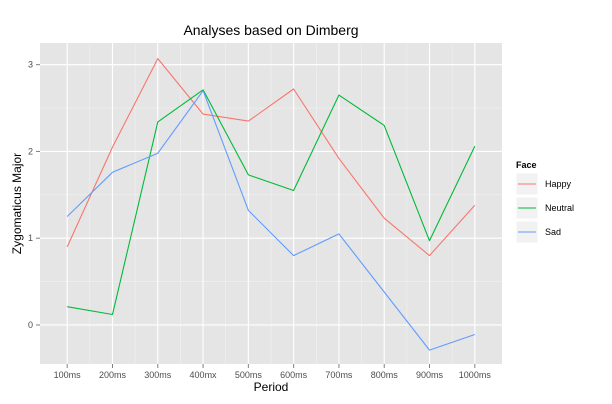  Describe the element at coordinates (553, 232) in the screenshot. I see `legend-label: Sad` at that location.